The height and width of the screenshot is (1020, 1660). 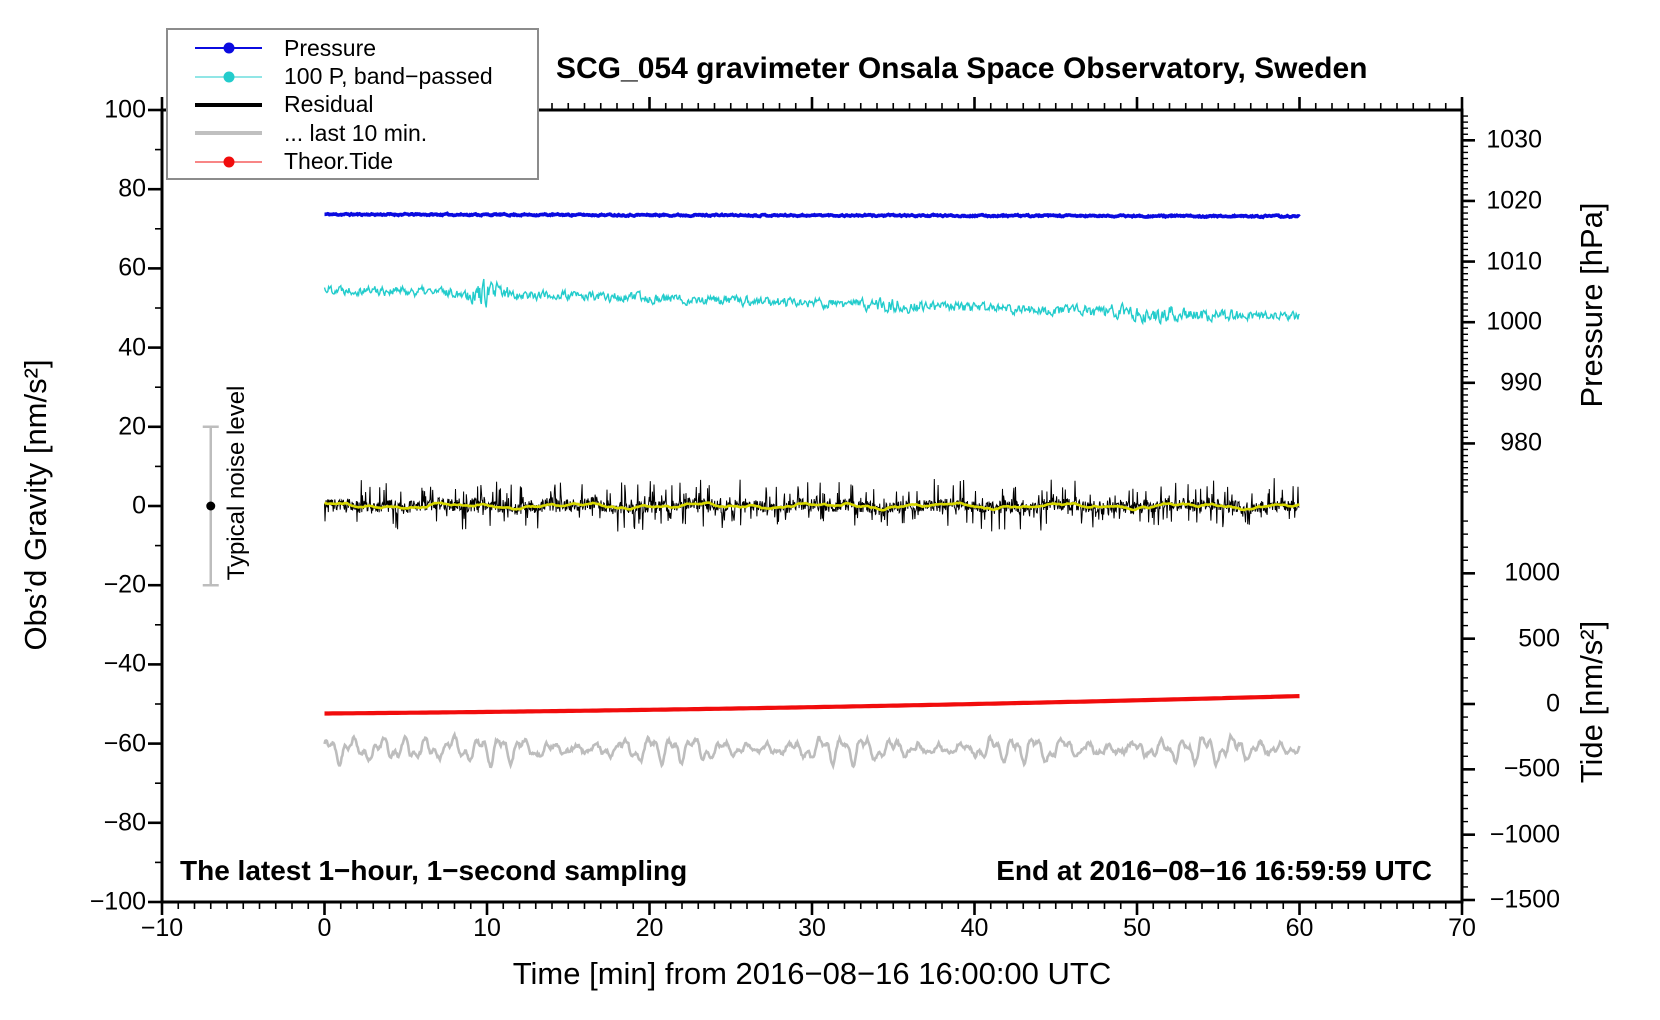 What do you see at coordinates (1591, 305) in the screenshot?
I see `y-axis-label-pressure: Pressure [hPa]` at bounding box center [1591, 305].